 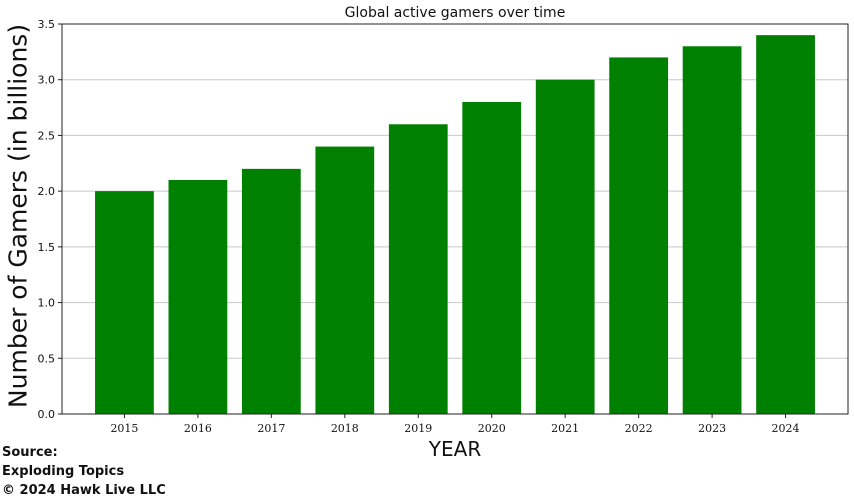 I want to click on chart-title: Global active gamers over time, so click(x=455, y=13).